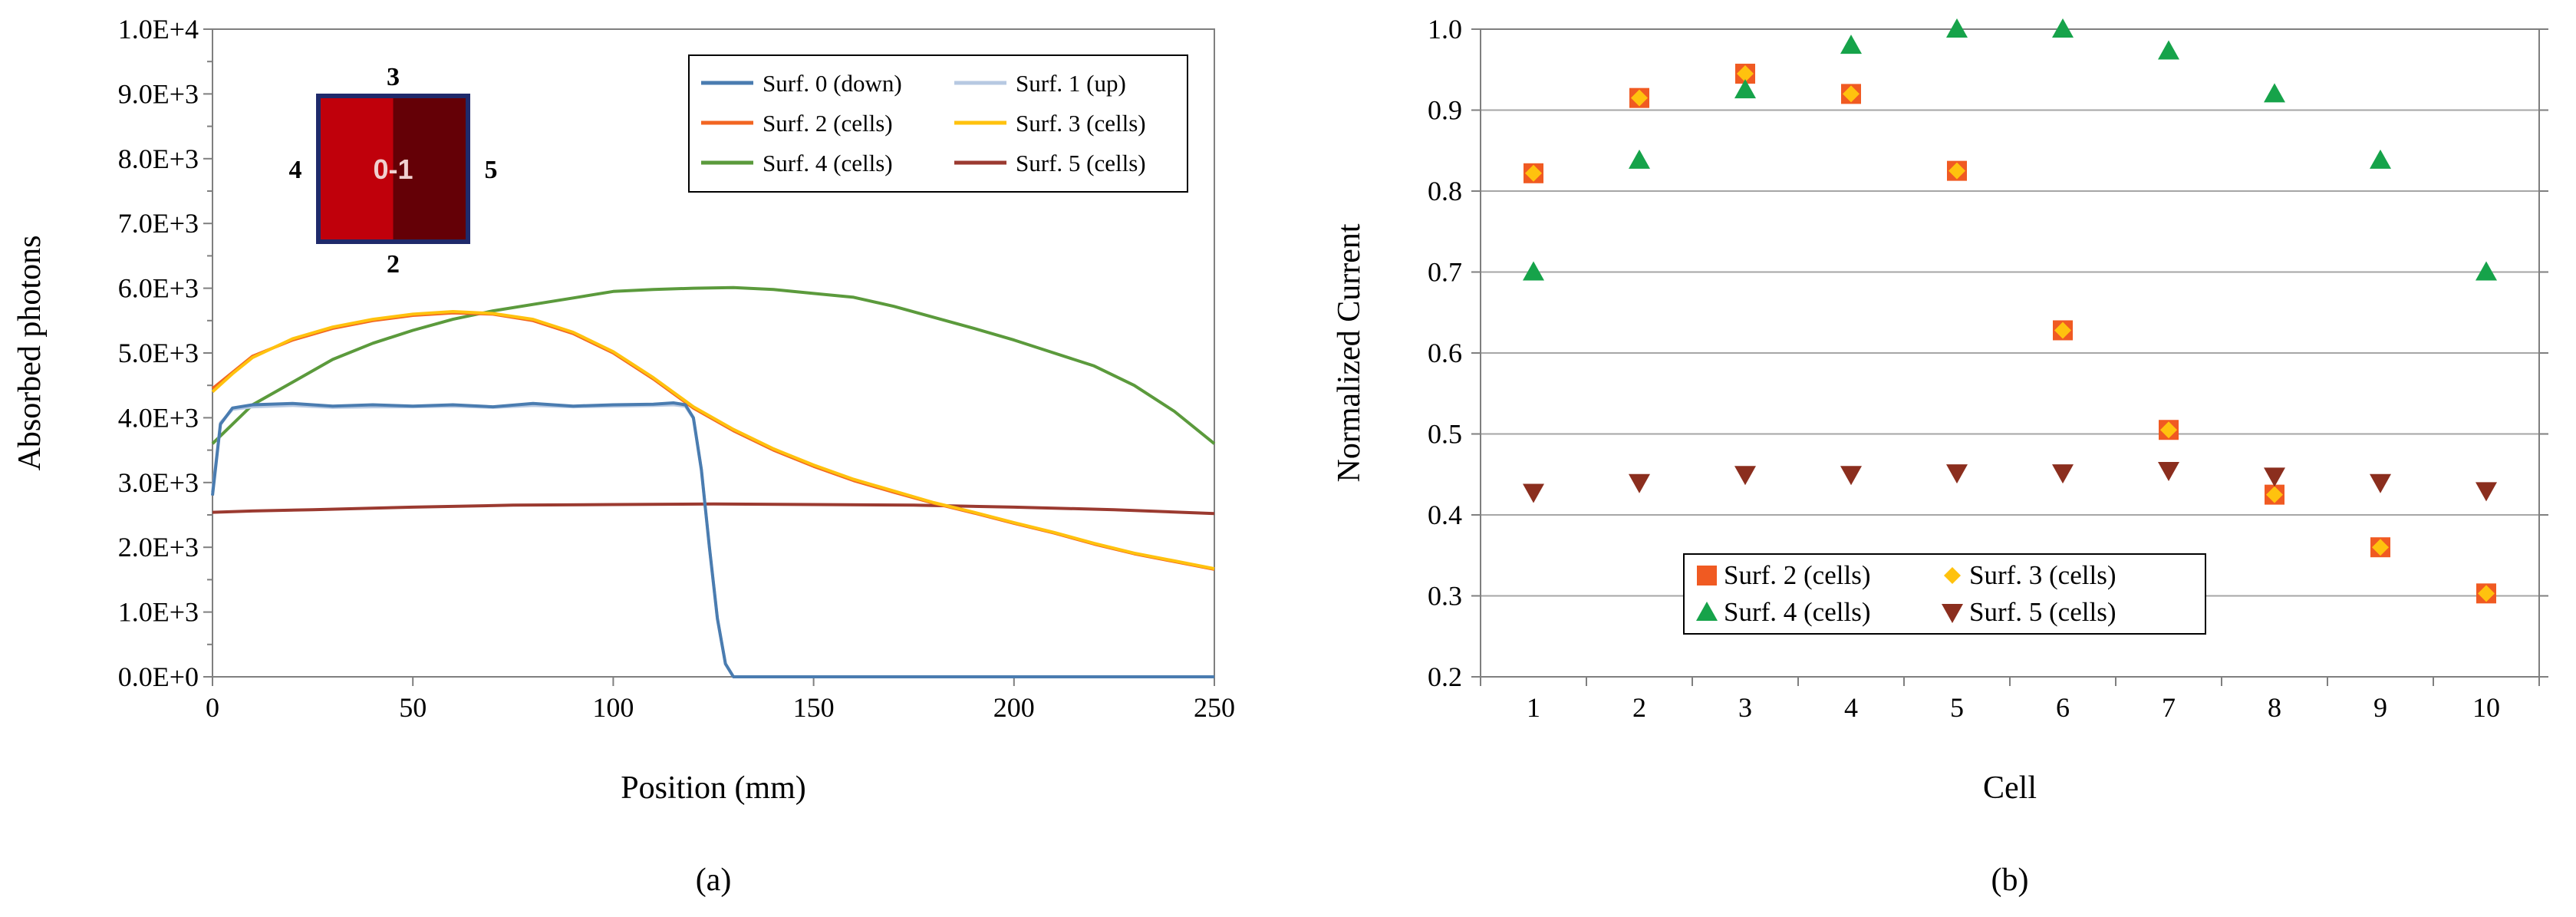 This screenshot has width=2576, height=917. Describe the element at coordinates (2169, 707) in the screenshot. I see `x-tick-label-b: 7` at that location.